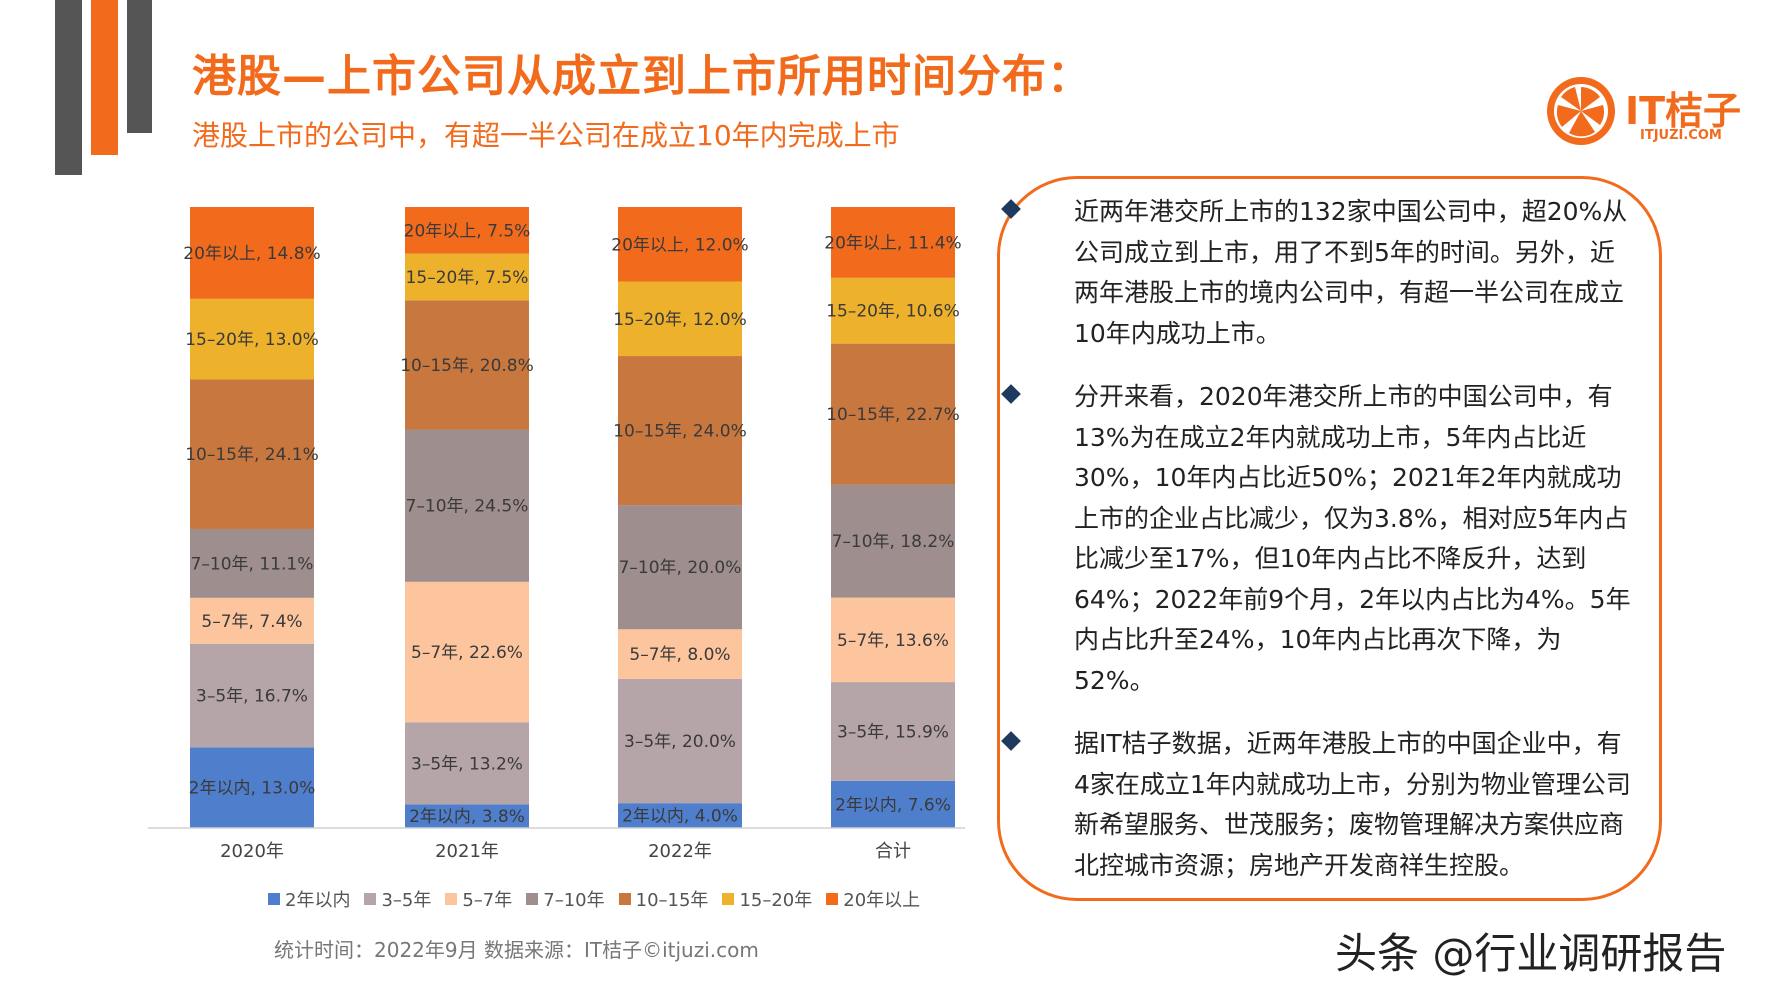 Image resolution: width=1778 pixels, height=1000 pixels. I want to click on legend-item: 20年以上, so click(873, 899).